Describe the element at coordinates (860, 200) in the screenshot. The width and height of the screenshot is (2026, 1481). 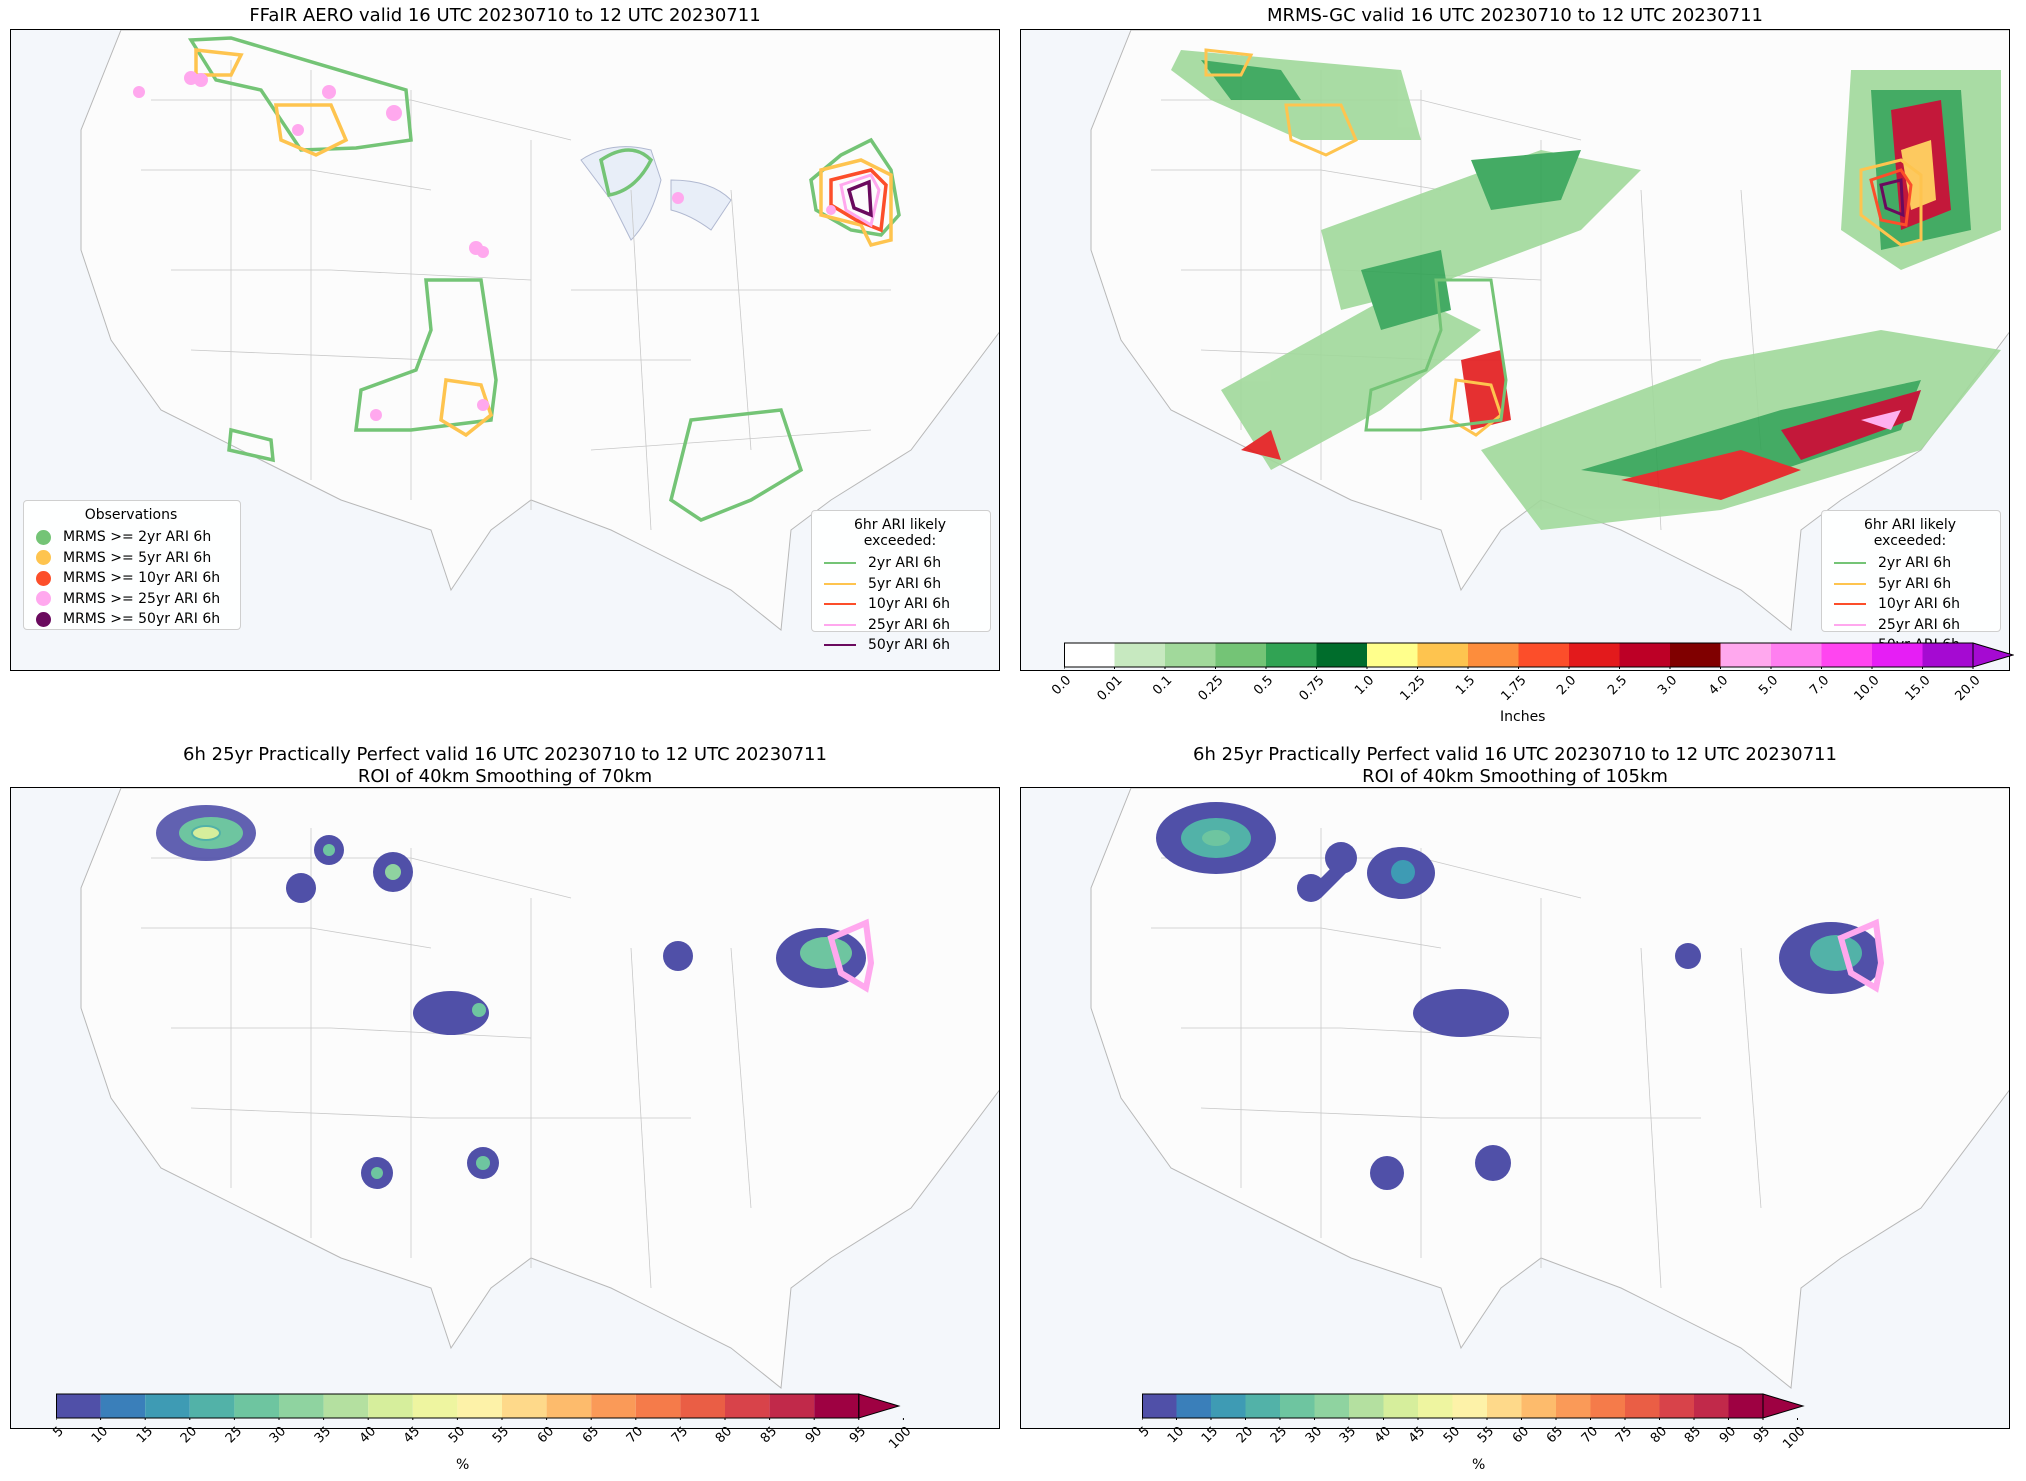
I see `ari-25yr-contours` at that location.